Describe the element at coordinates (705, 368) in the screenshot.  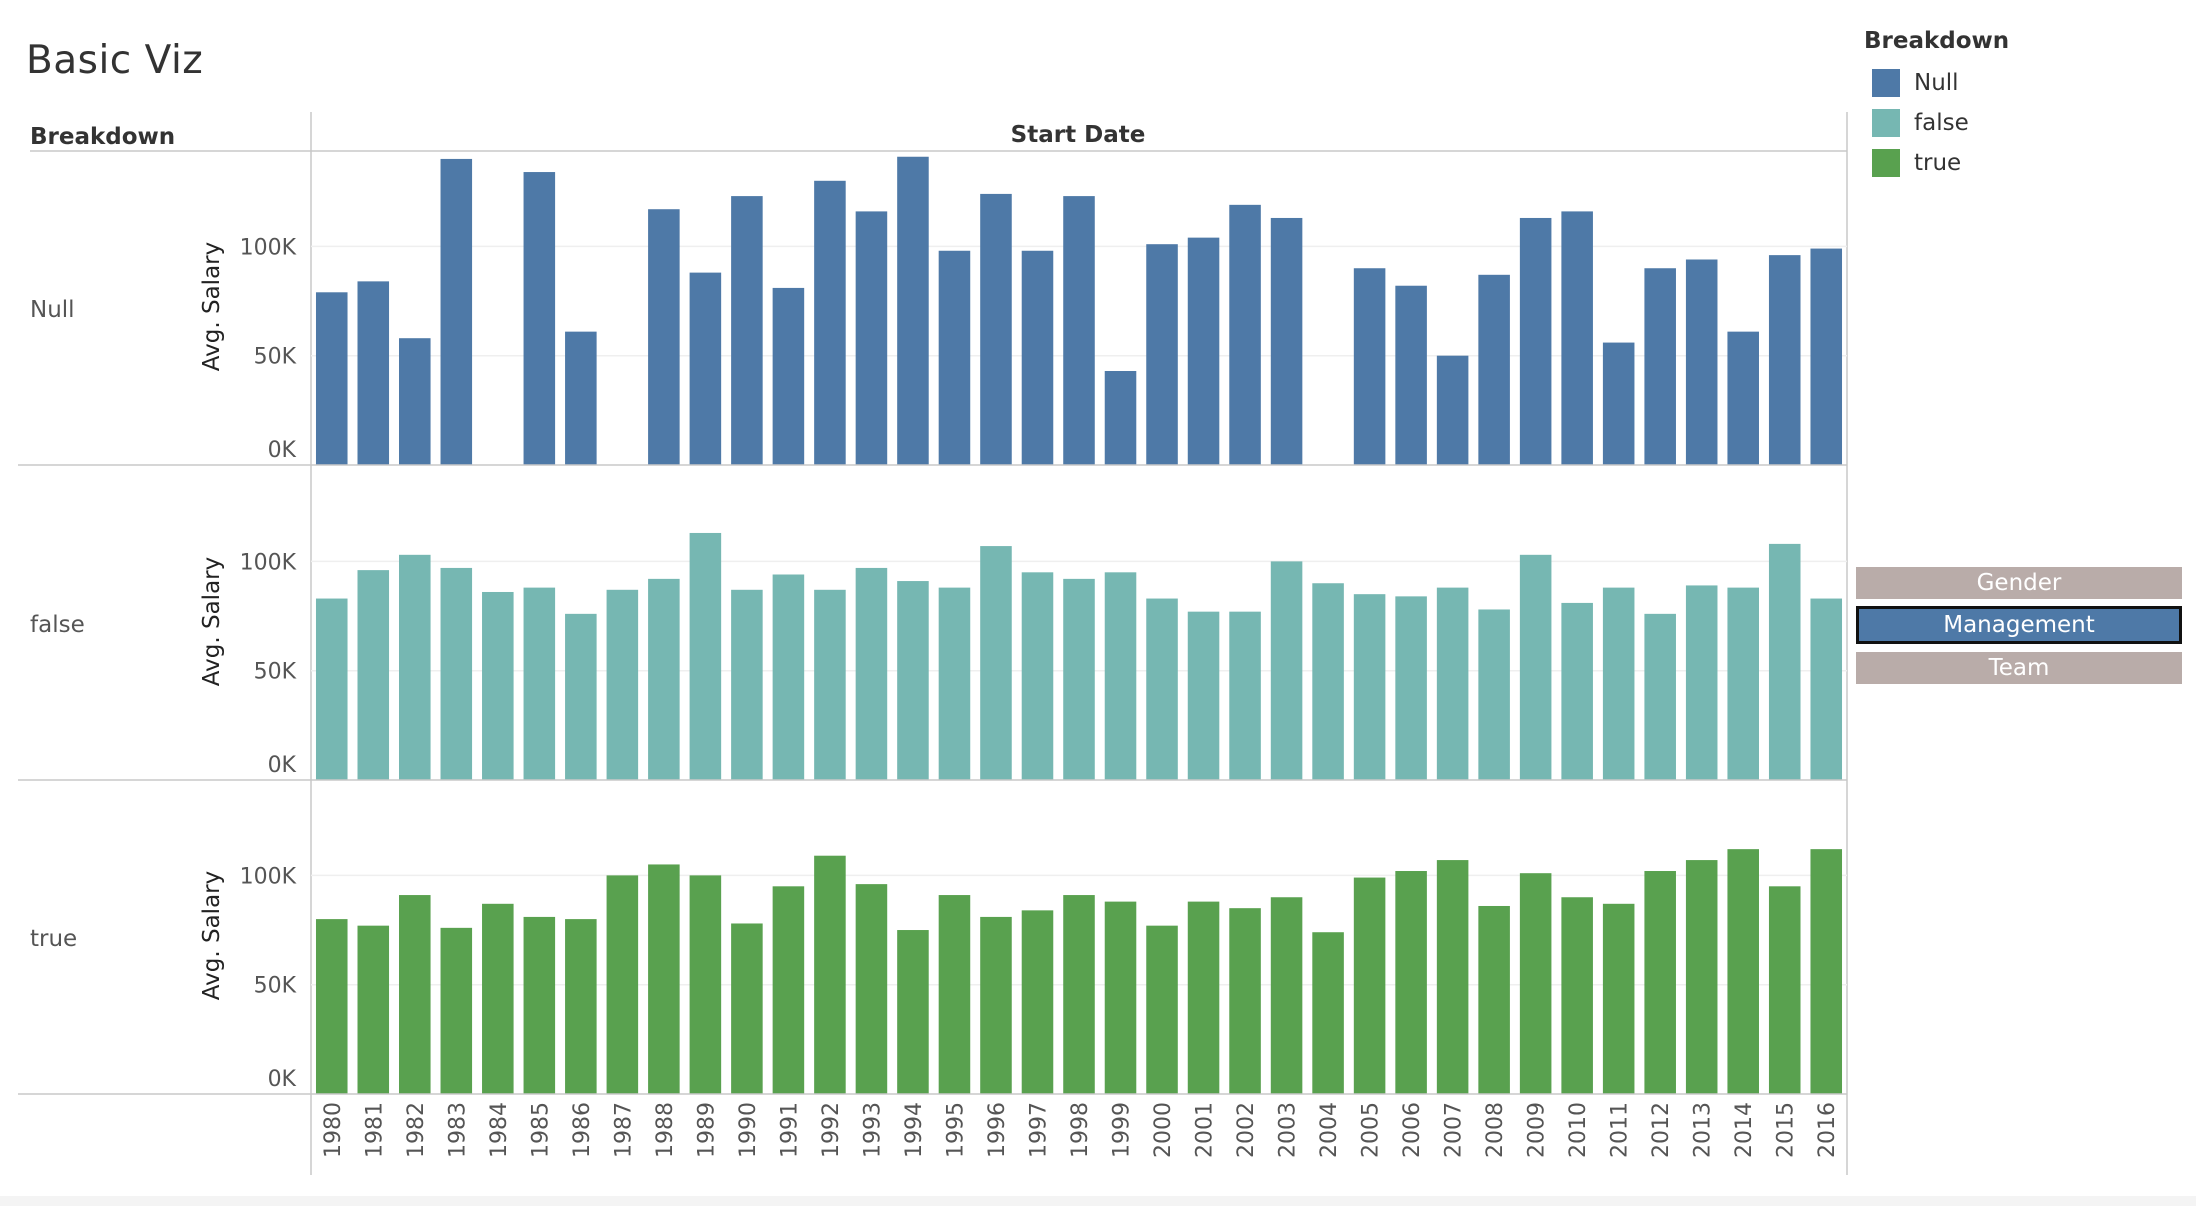
I see `bar-Null-1989` at that location.